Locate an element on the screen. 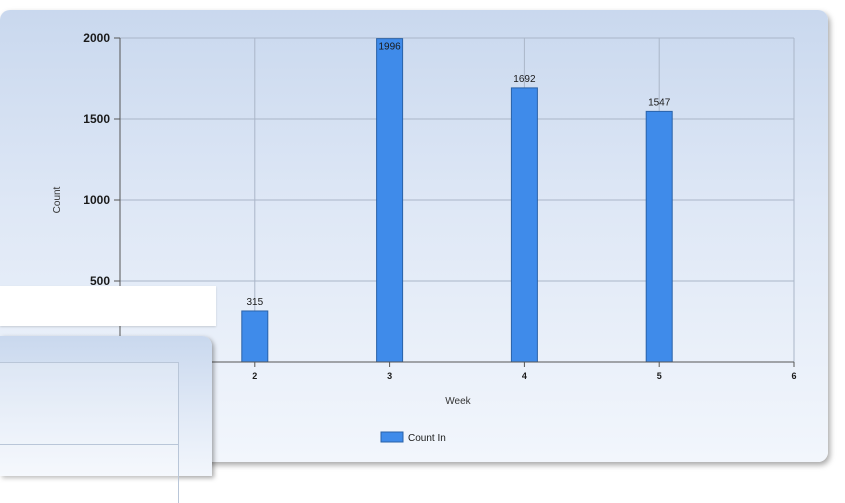 The width and height of the screenshot is (845, 503). data-label-week-2: 315 is located at coordinates (254, 302).